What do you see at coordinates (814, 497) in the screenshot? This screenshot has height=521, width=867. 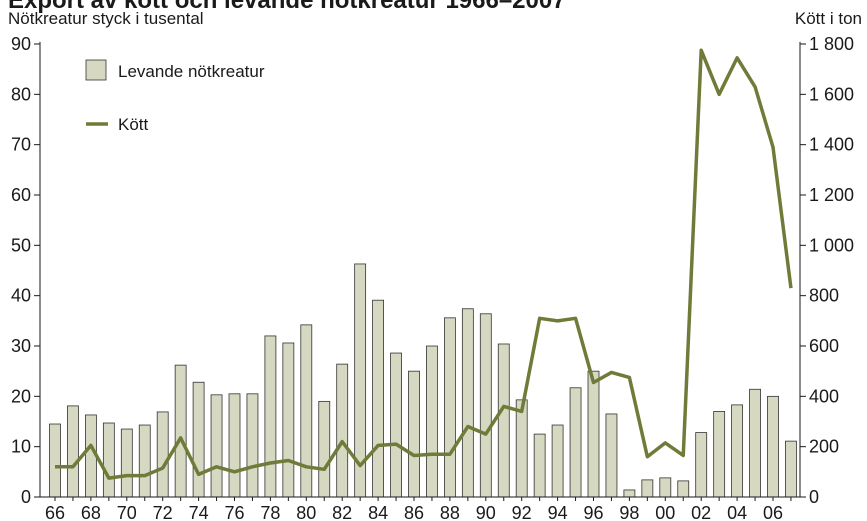 I see `y2-tick-label: 0` at bounding box center [814, 497].